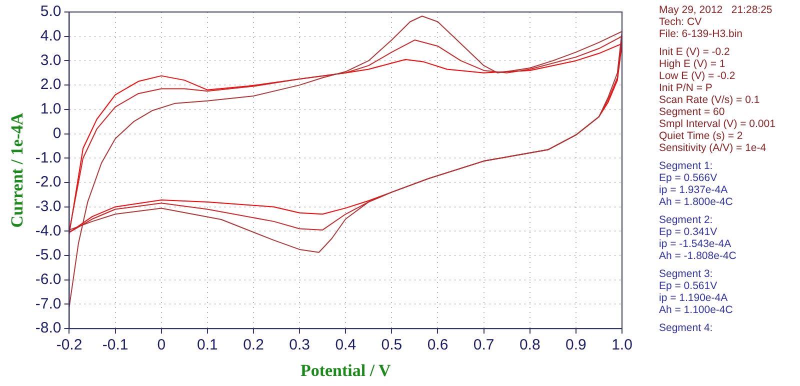 Image resolution: width=800 pixels, height=386 pixels. I want to click on text: Segment 4:, so click(686, 328).